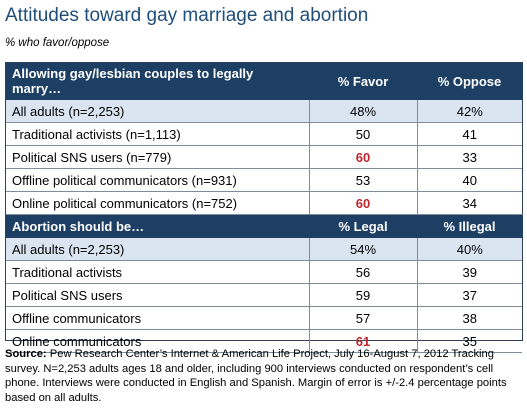 The image size is (527, 417). What do you see at coordinates (469, 295) in the screenshot?
I see `row-value-2: 37` at bounding box center [469, 295].